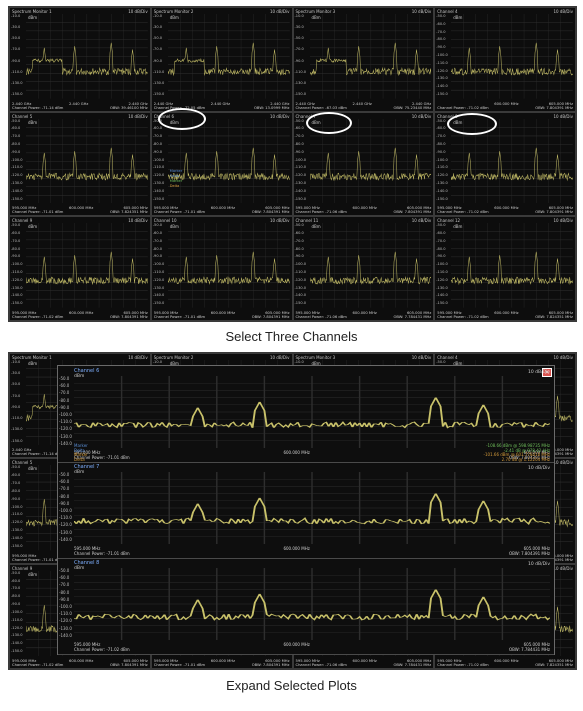  What do you see at coordinates (79, 568) in the screenshot?
I see `expanded-panel-unit: dBm` at bounding box center [79, 568].